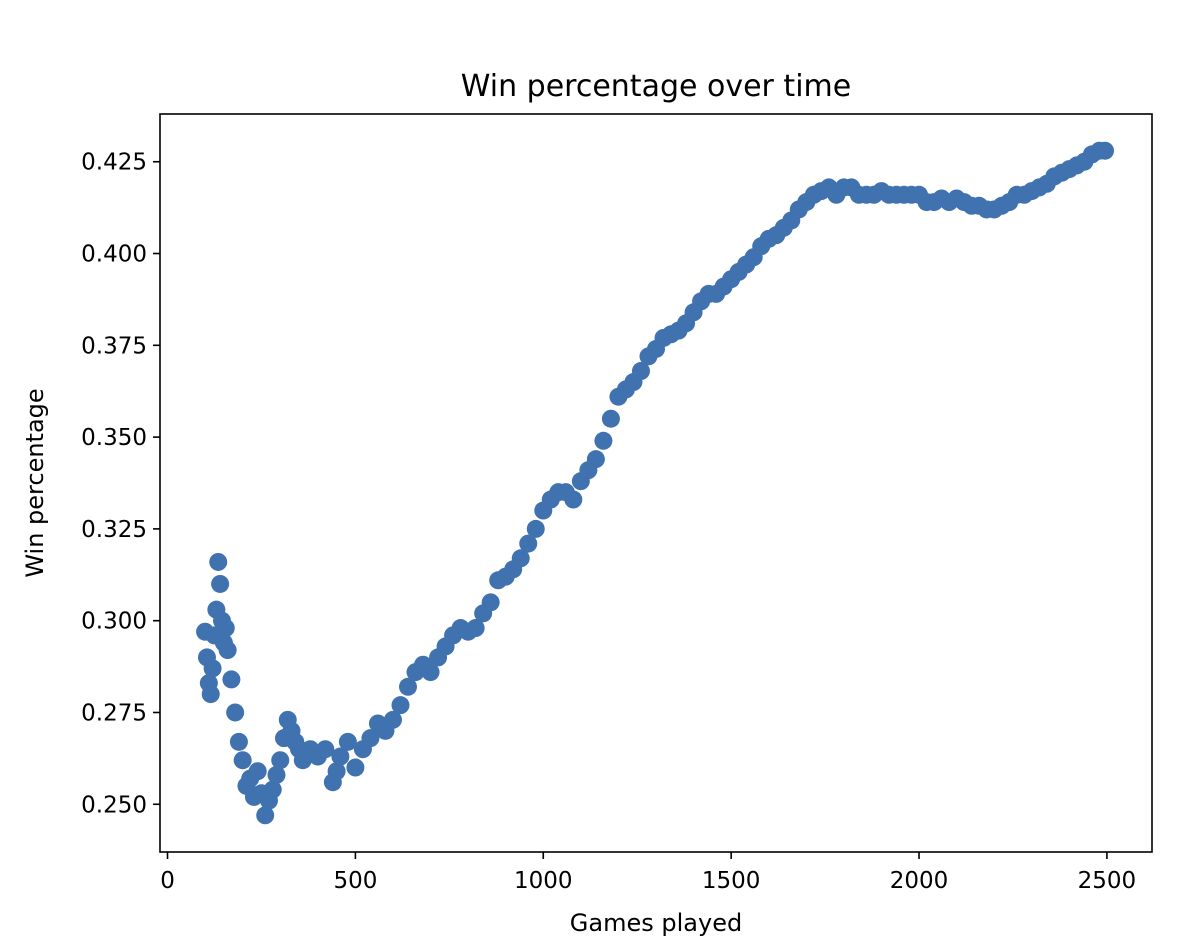 This screenshot has height=950, width=1194. Describe the element at coordinates (114, 805) in the screenshot. I see `y-tick-label: 0.250` at that location.